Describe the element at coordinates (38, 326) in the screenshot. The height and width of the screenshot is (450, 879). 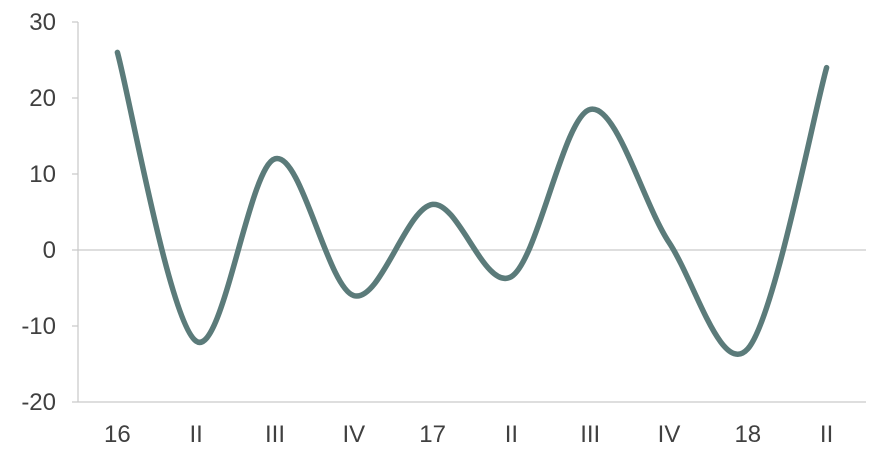
I see `y-tick-label: -10` at that location.